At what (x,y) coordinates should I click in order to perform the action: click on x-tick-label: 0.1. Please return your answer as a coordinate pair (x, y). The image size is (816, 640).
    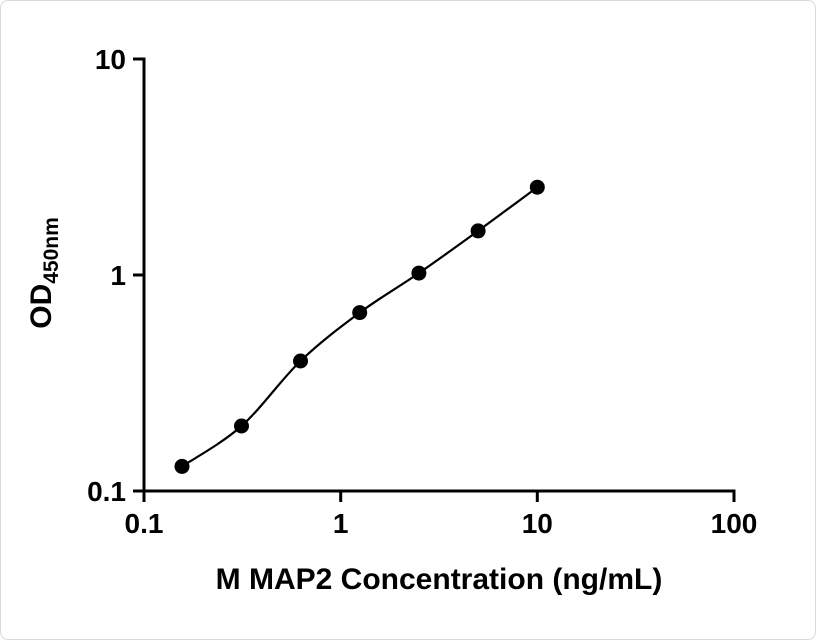
    Looking at the image, I should click on (144, 523).